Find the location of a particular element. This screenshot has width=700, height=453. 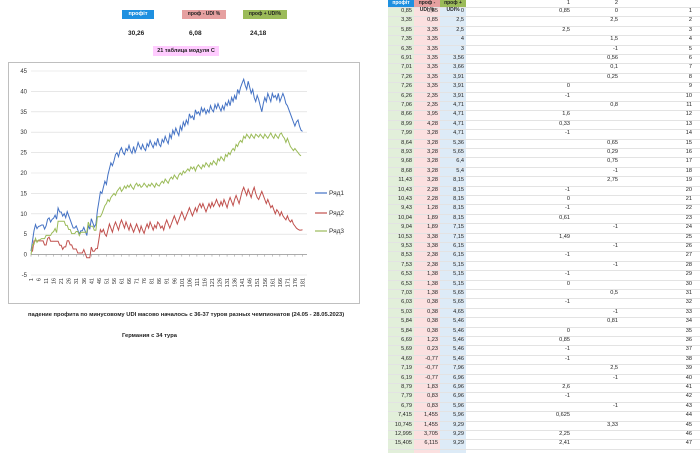

table-cell: 12,995 is located at coordinates (403, 434).